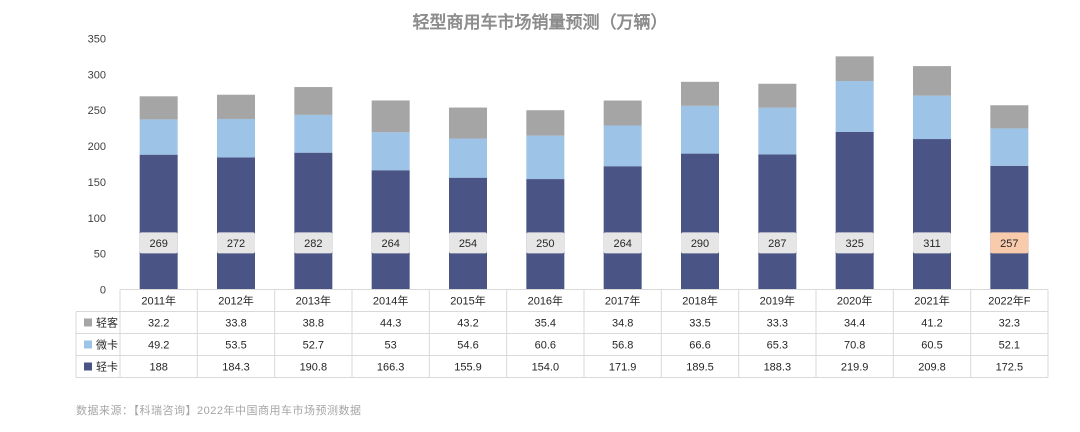 The image size is (1080, 432). I want to click on legend-label: 微卡, so click(107, 345).